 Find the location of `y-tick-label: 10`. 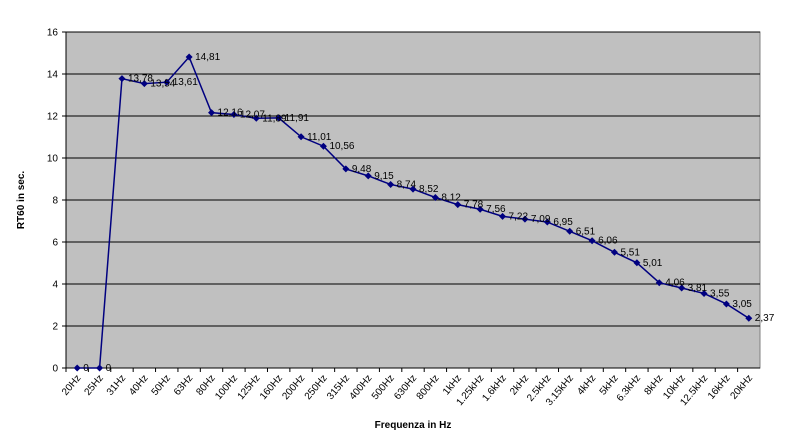

y-tick-label: 10 is located at coordinates (53, 159).